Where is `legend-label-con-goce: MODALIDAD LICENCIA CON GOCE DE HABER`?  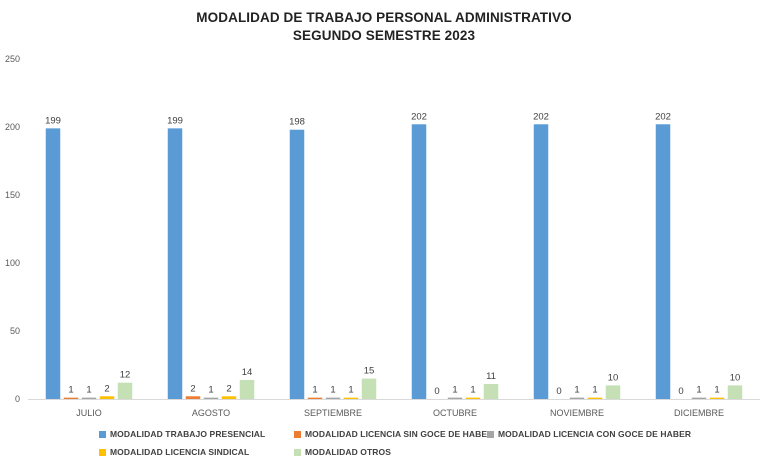
legend-label-con-goce: MODALIDAD LICENCIA CON GOCE DE HABER is located at coordinates (595, 434).